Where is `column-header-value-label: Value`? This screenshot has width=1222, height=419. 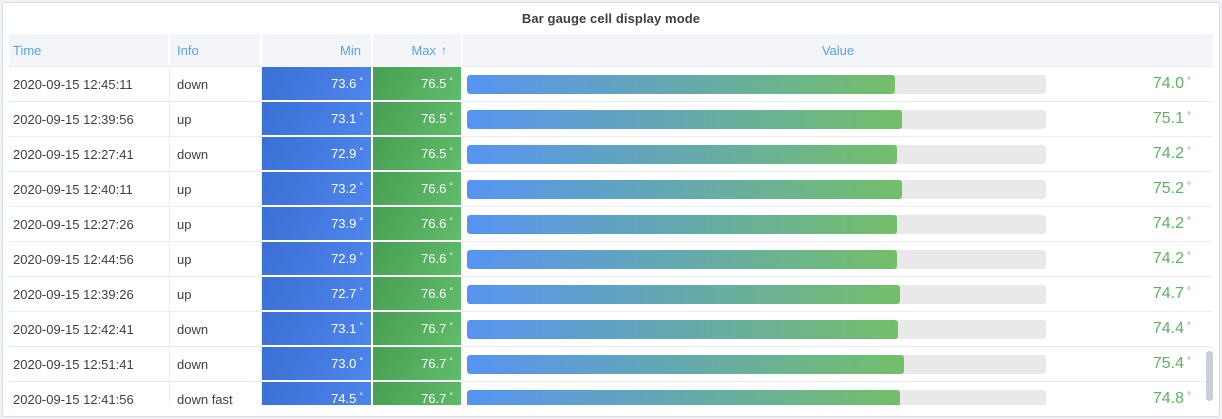
column-header-value-label: Value is located at coordinates (838, 50).